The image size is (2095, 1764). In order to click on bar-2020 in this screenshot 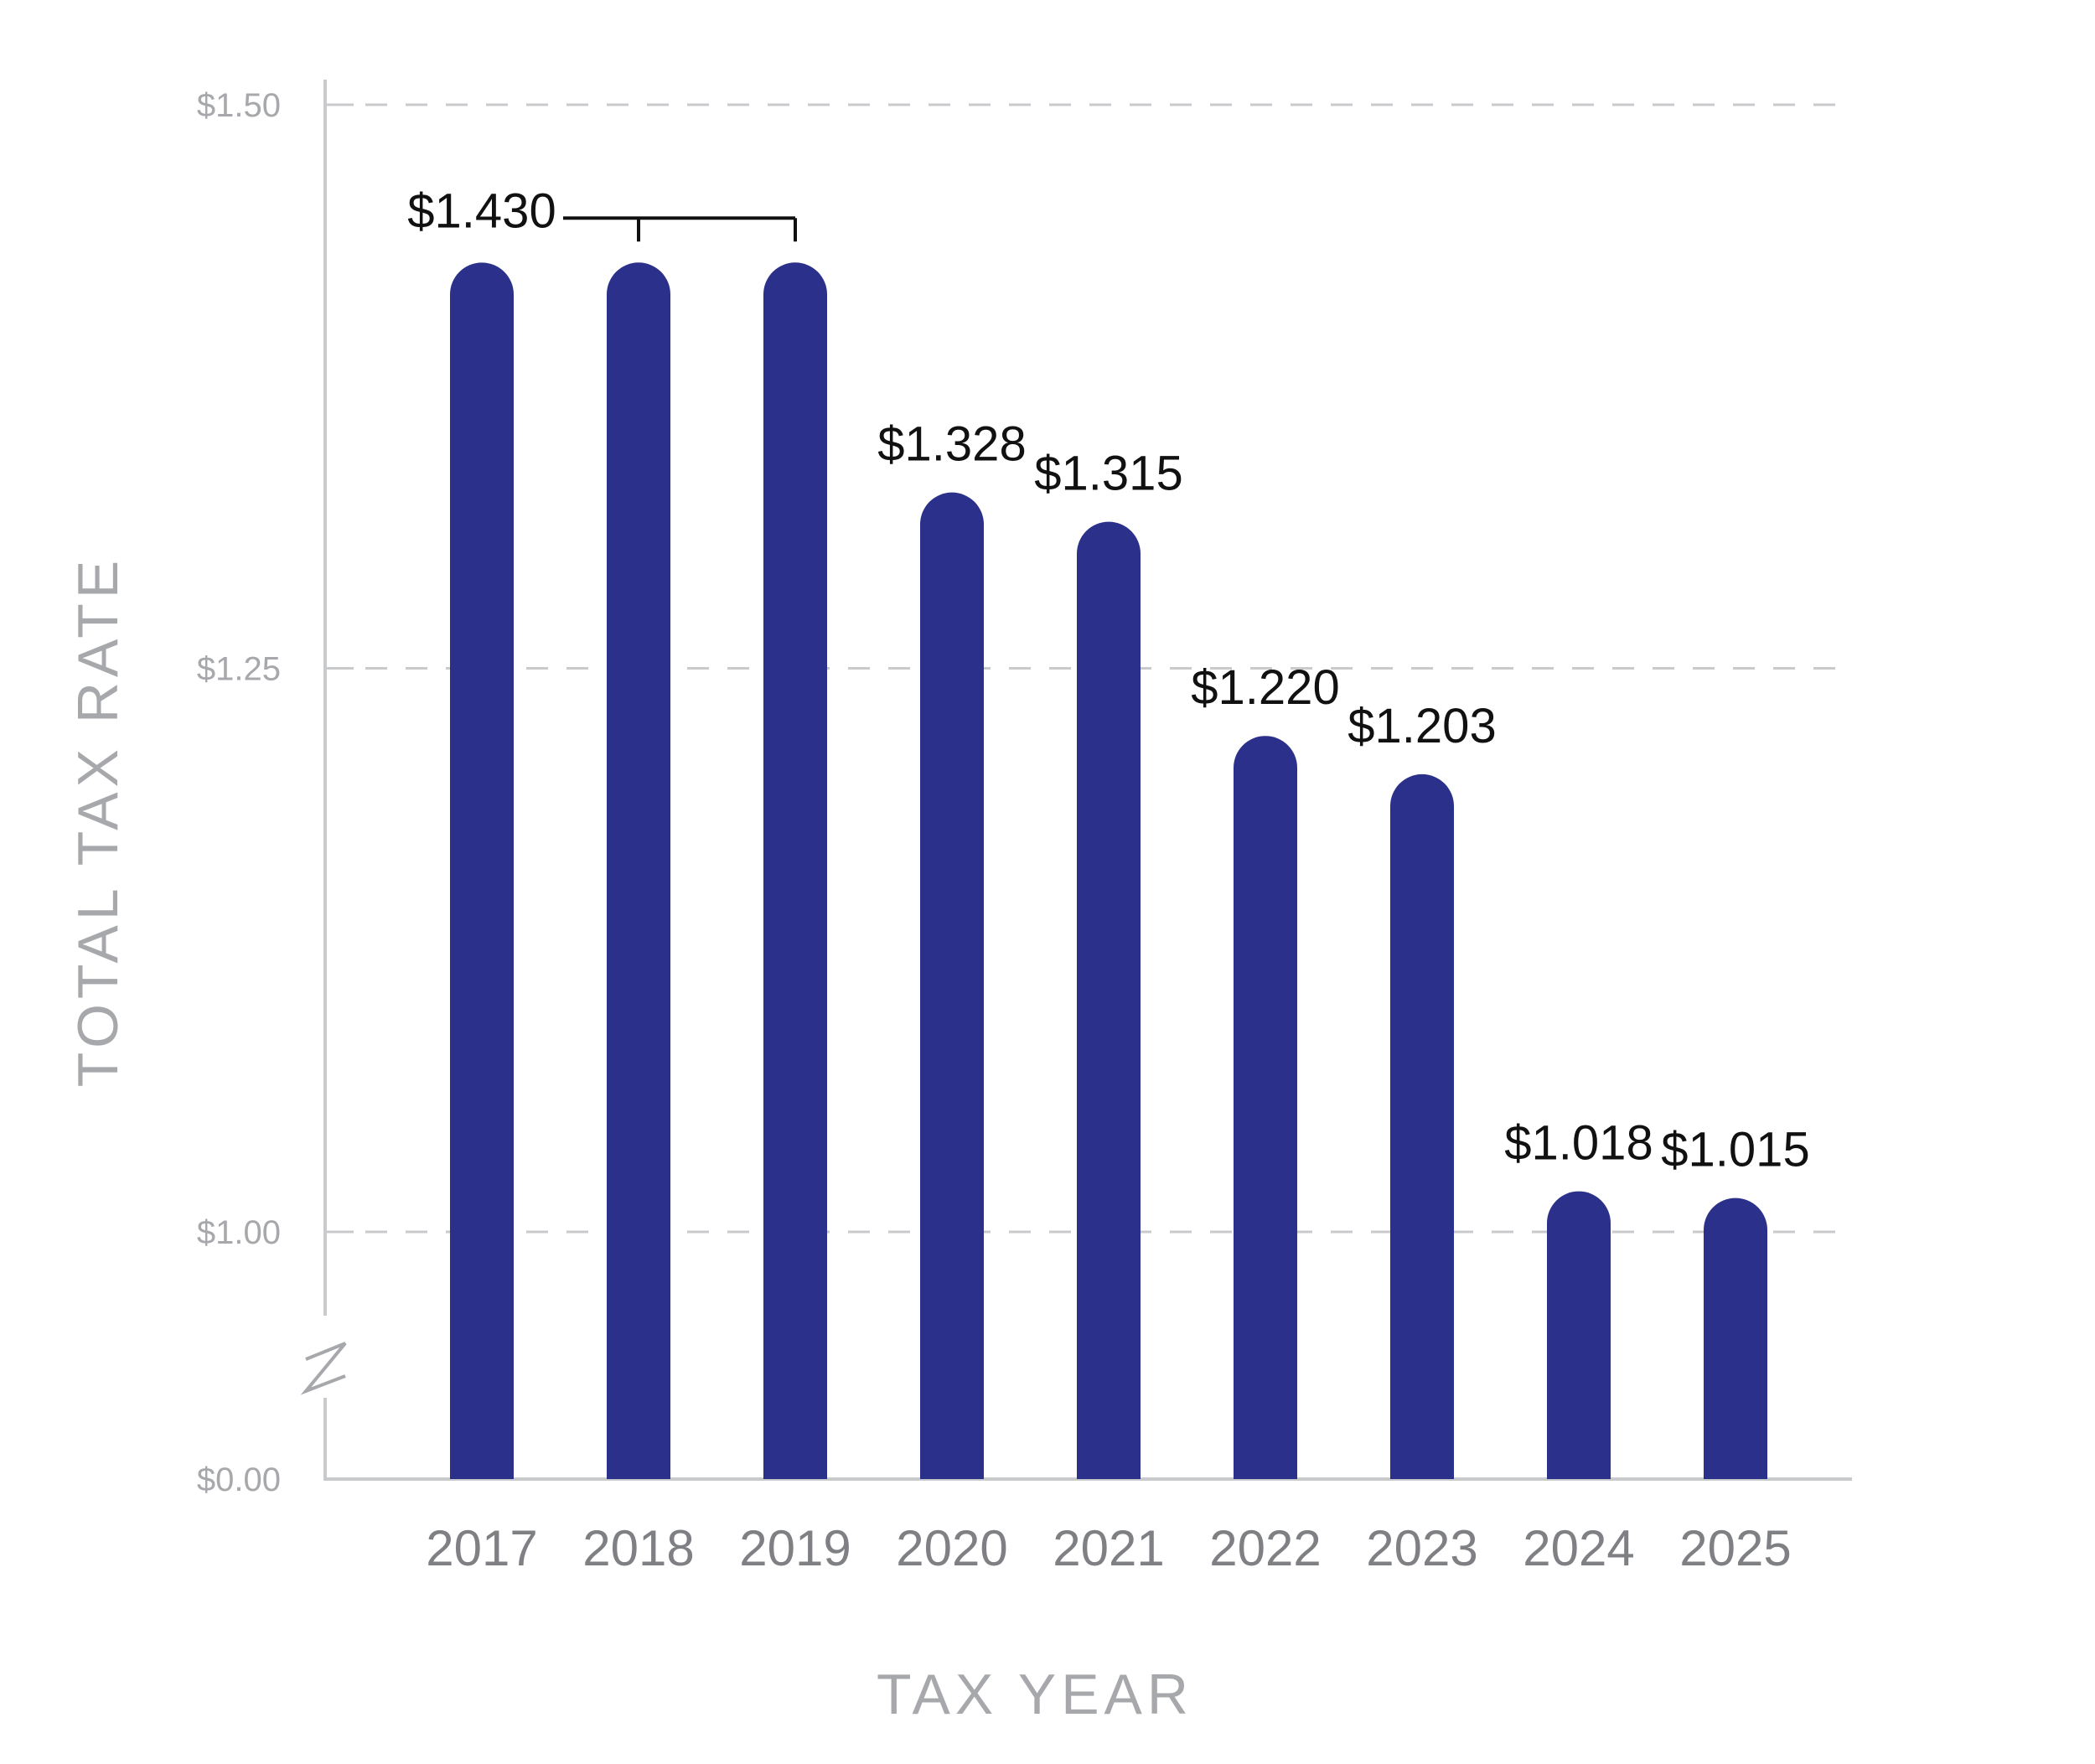, I will do `click(952, 986)`.